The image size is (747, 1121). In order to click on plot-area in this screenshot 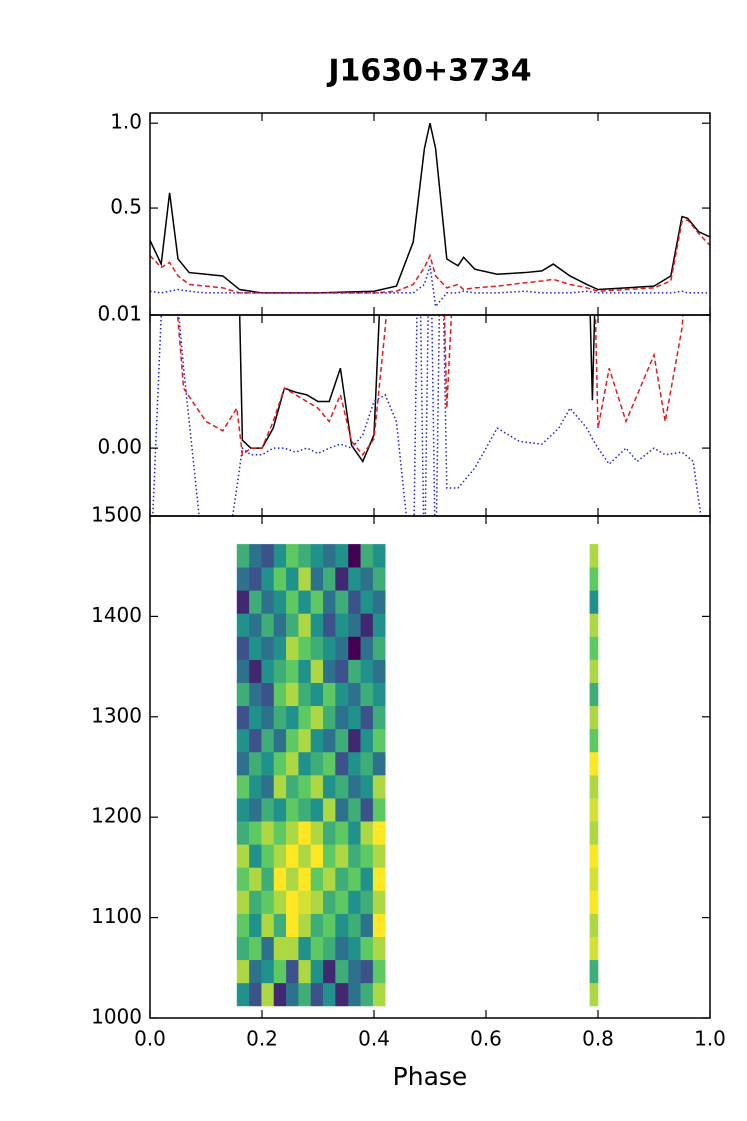, I will do `click(426, 415)`.